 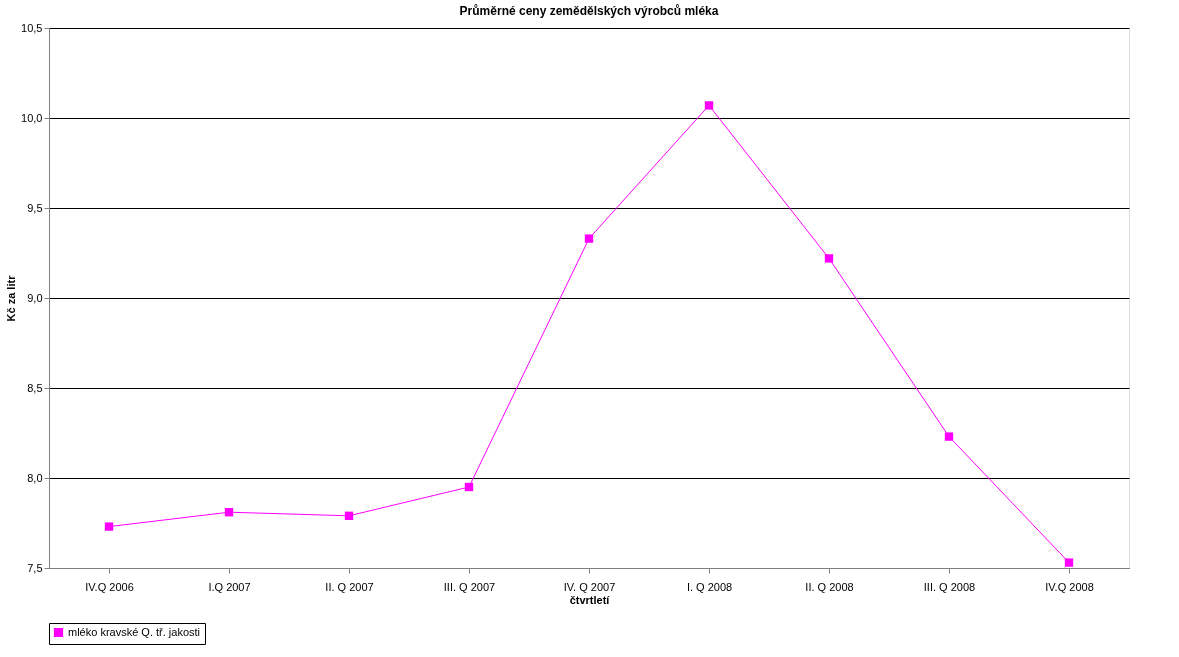 What do you see at coordinates (35, 207) in the screenshot?
I see `y-tick-label: 9,5` at bounding box center [35, 207].